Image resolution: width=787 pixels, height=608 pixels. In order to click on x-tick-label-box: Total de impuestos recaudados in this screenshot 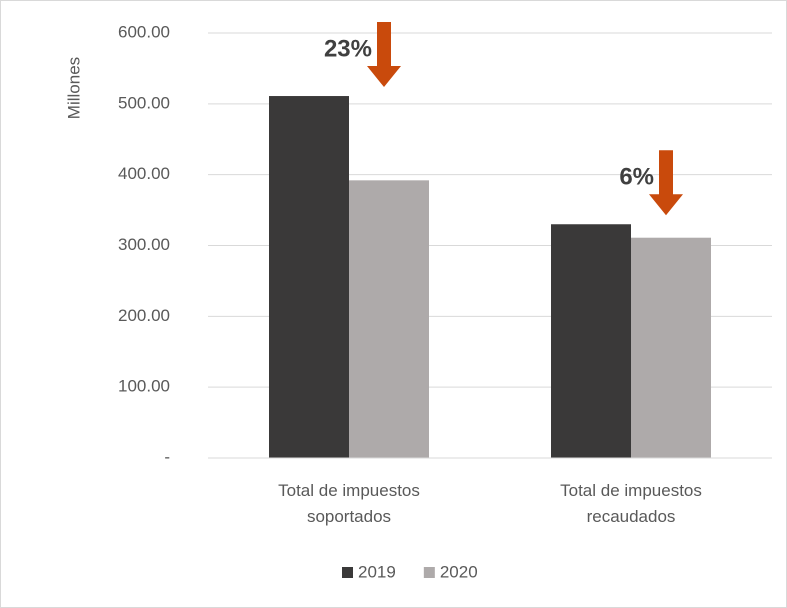, I will do `click(631, 503)`.